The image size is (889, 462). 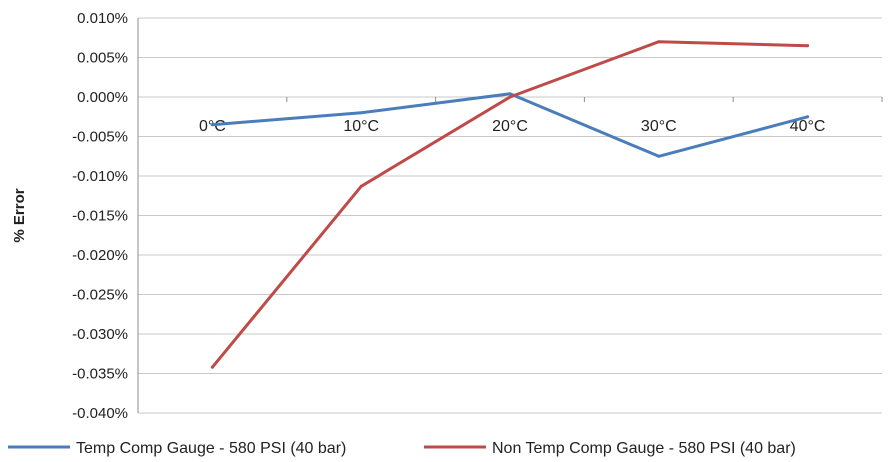 What do you see at coordinates (102, 58) in the screenshot?
I see `y-tick-label: 0.005%` at bounding box center [102, 58].